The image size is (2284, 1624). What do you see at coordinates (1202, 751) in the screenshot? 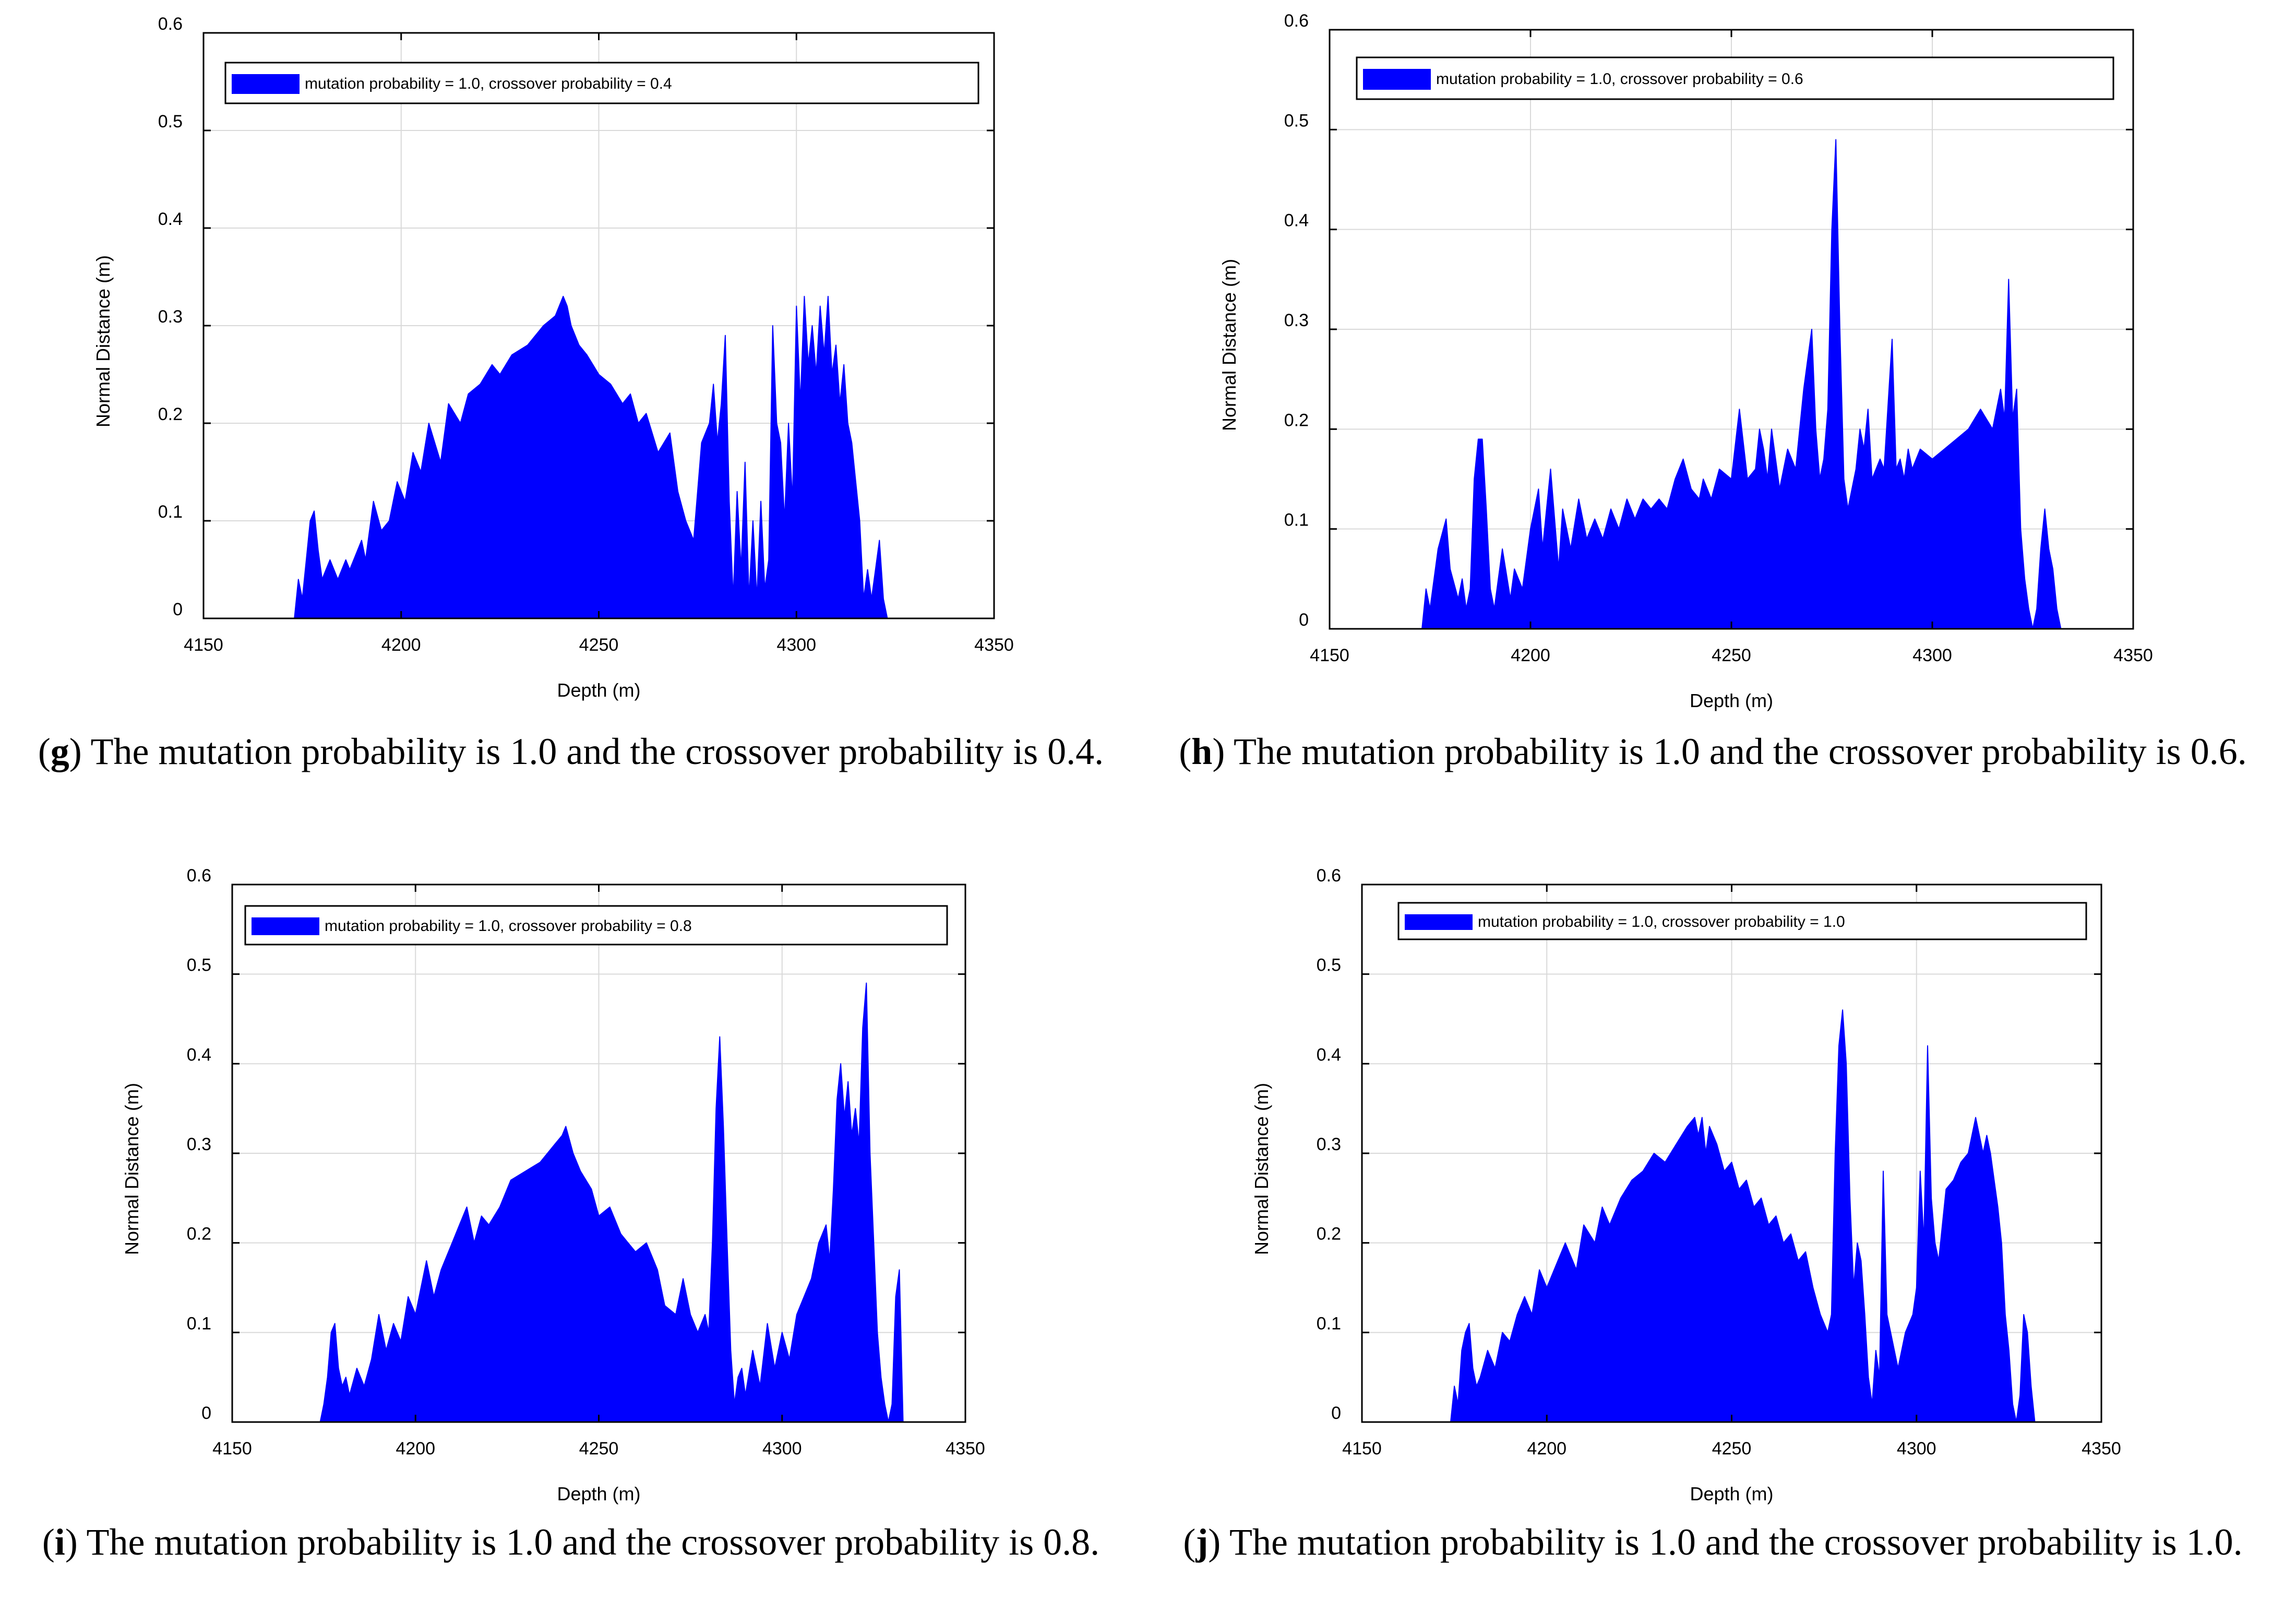
I see `caption-letter: h` at bounding box center [1202, 751].